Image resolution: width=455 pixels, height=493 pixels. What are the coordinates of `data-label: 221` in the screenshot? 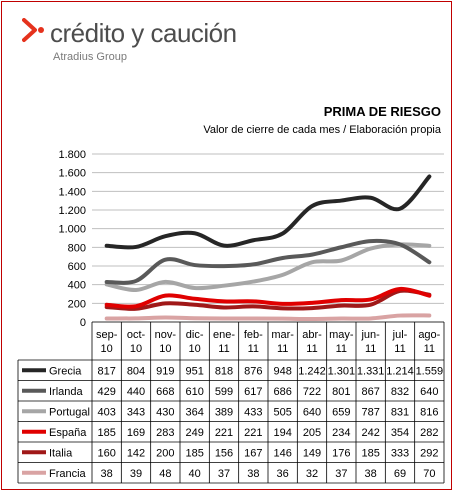 It's located at (224, 433).